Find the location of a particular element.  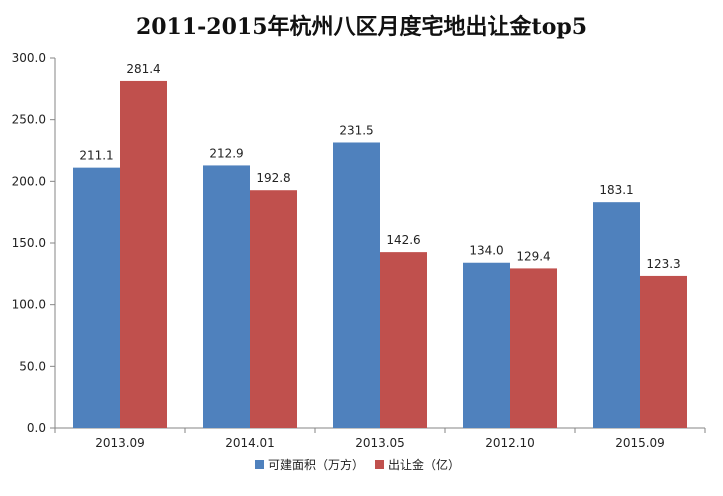

legend-label: 出让金（亿） is located at coordinates (424, 464).